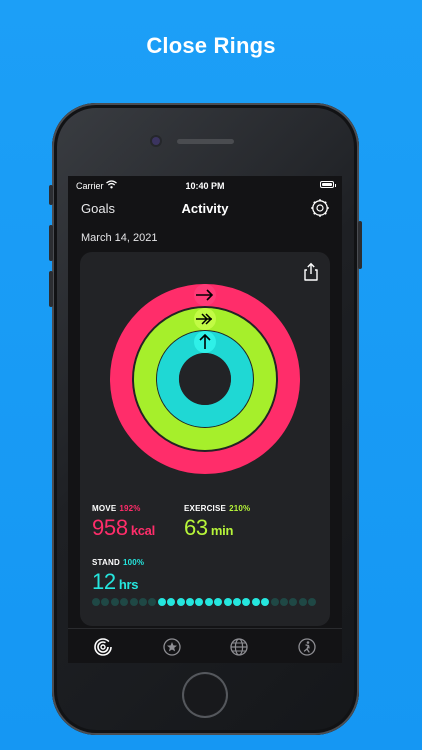  I want to click on move-unit: kcal, so click(142, 530).